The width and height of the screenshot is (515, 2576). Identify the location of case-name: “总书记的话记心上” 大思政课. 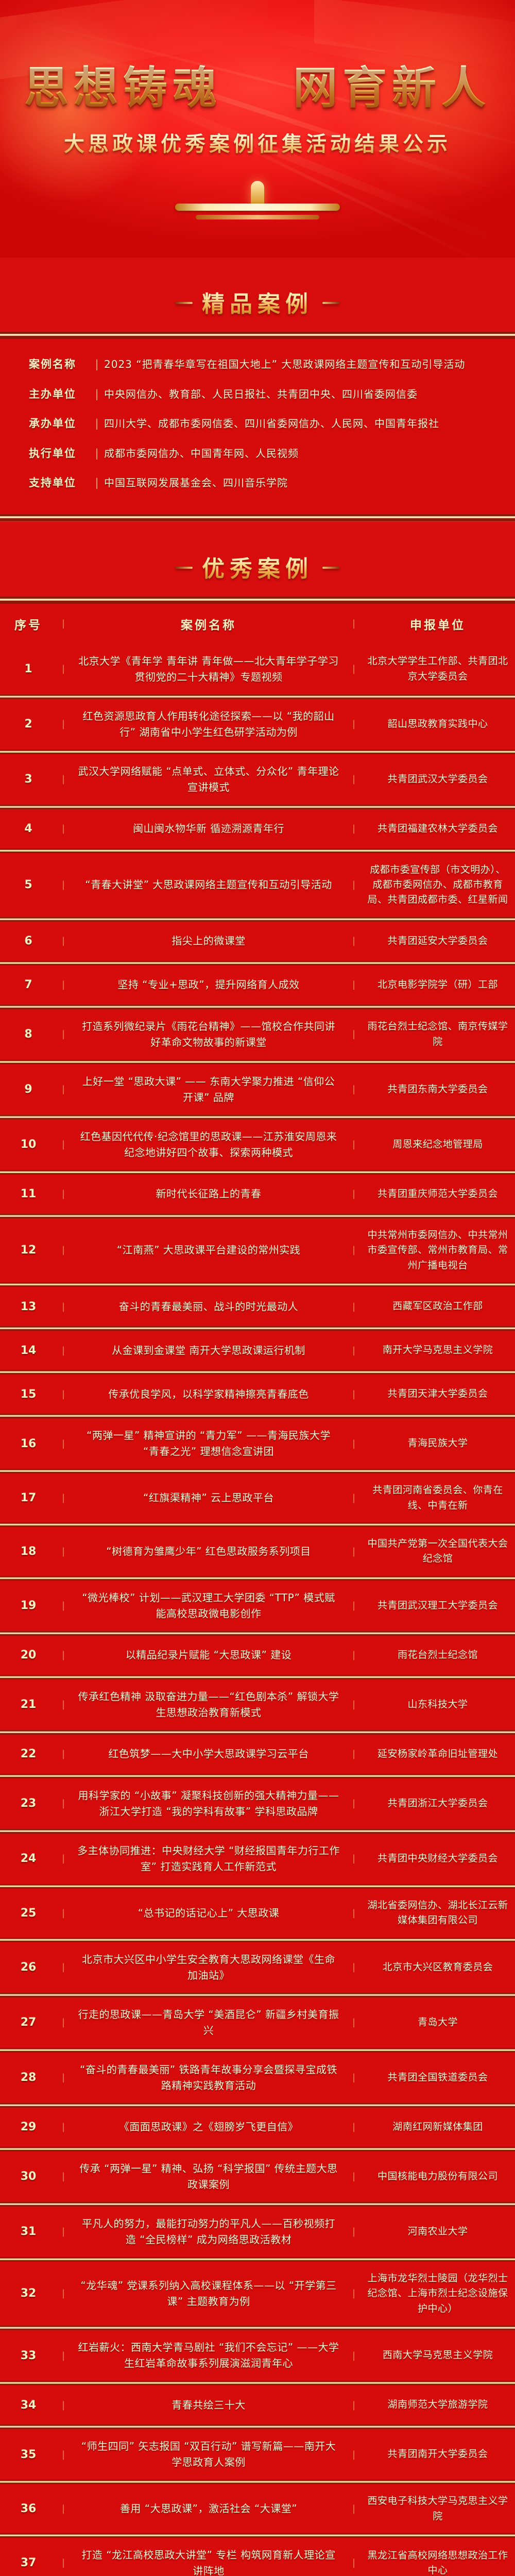
(209, 1912).